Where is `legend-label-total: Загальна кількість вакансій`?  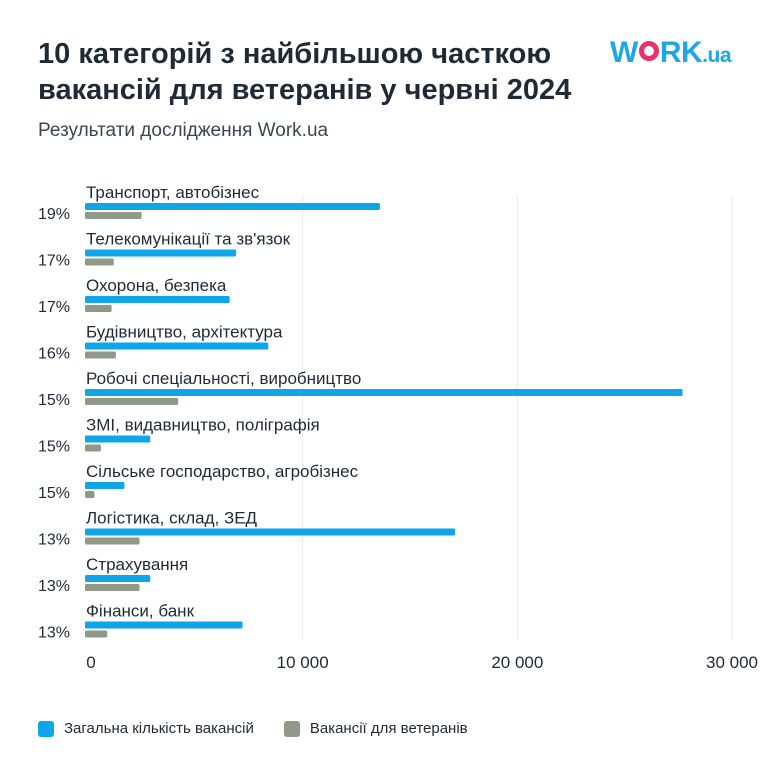 legend-label-total: Загальна кількість вакансій is located at coordinates (159, 728).